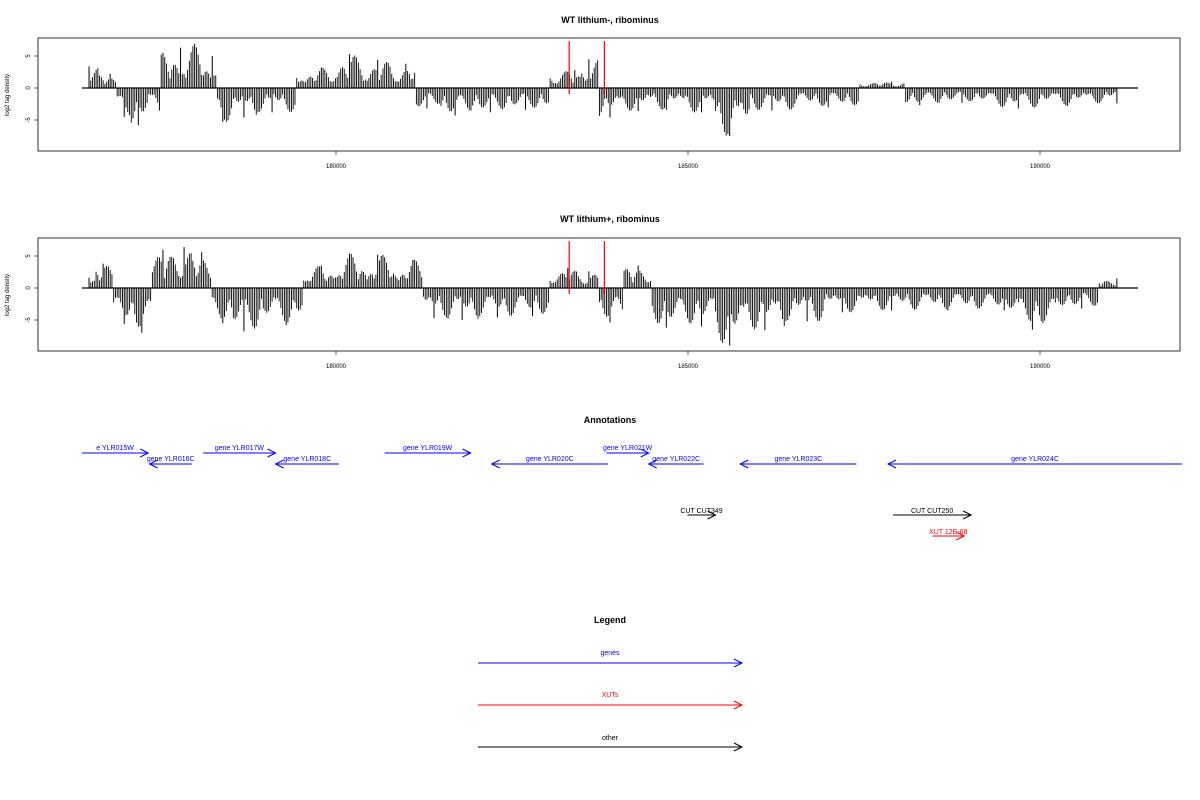  Describe the element at coordinates (610, 653) in the screenshot. I see `legend-label-genes: genes` at that location.